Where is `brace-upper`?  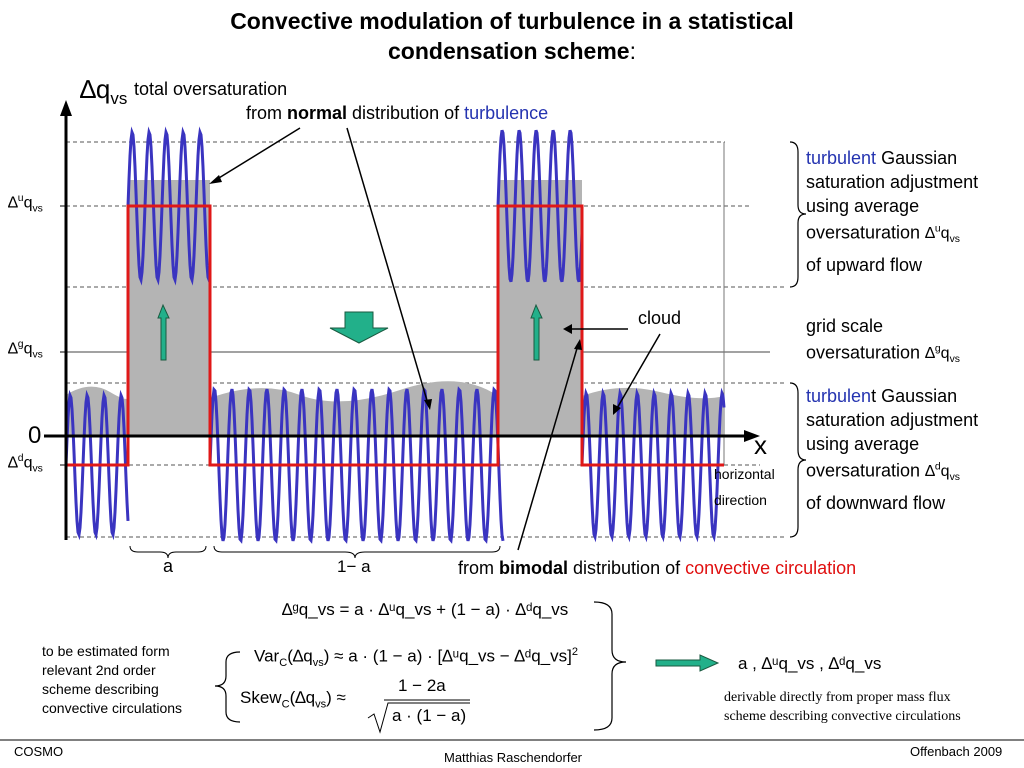
brace-upper is located at coordinates (798, 214).